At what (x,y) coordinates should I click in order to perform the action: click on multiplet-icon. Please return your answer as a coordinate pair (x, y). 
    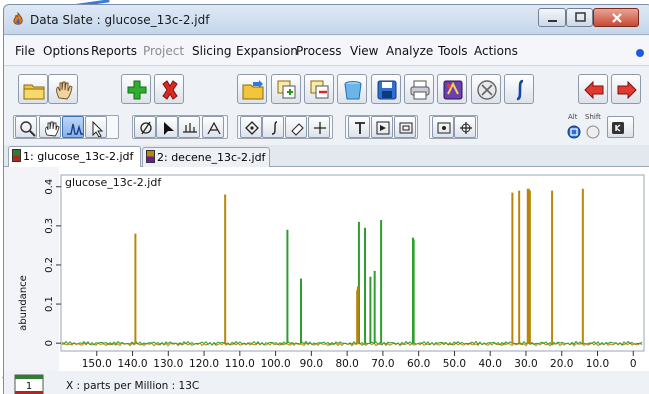
    Looking at the image, I should click on (214, 128).